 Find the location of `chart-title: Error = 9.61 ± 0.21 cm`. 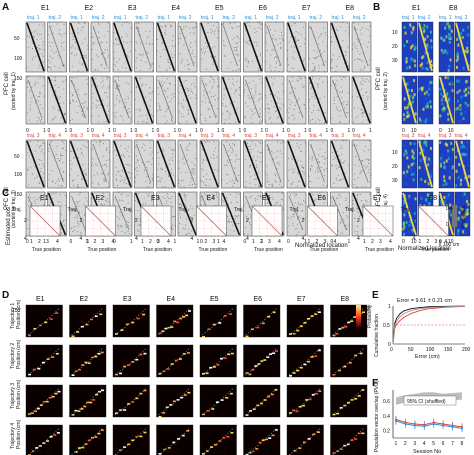

chart-title: Error = 9.61 ± 0.21 cm is located at coordinates (424, 301).